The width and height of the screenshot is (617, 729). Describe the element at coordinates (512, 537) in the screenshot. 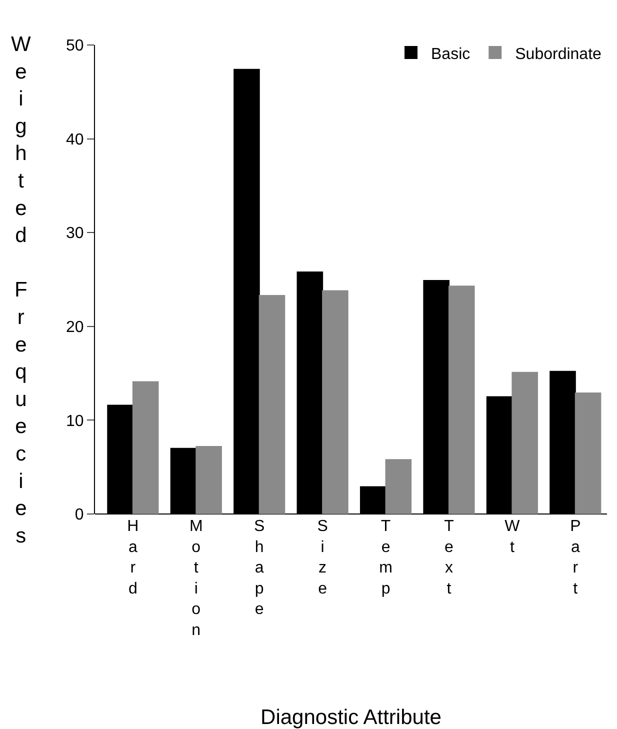

I see `x-tick-label: Wt` at that location.